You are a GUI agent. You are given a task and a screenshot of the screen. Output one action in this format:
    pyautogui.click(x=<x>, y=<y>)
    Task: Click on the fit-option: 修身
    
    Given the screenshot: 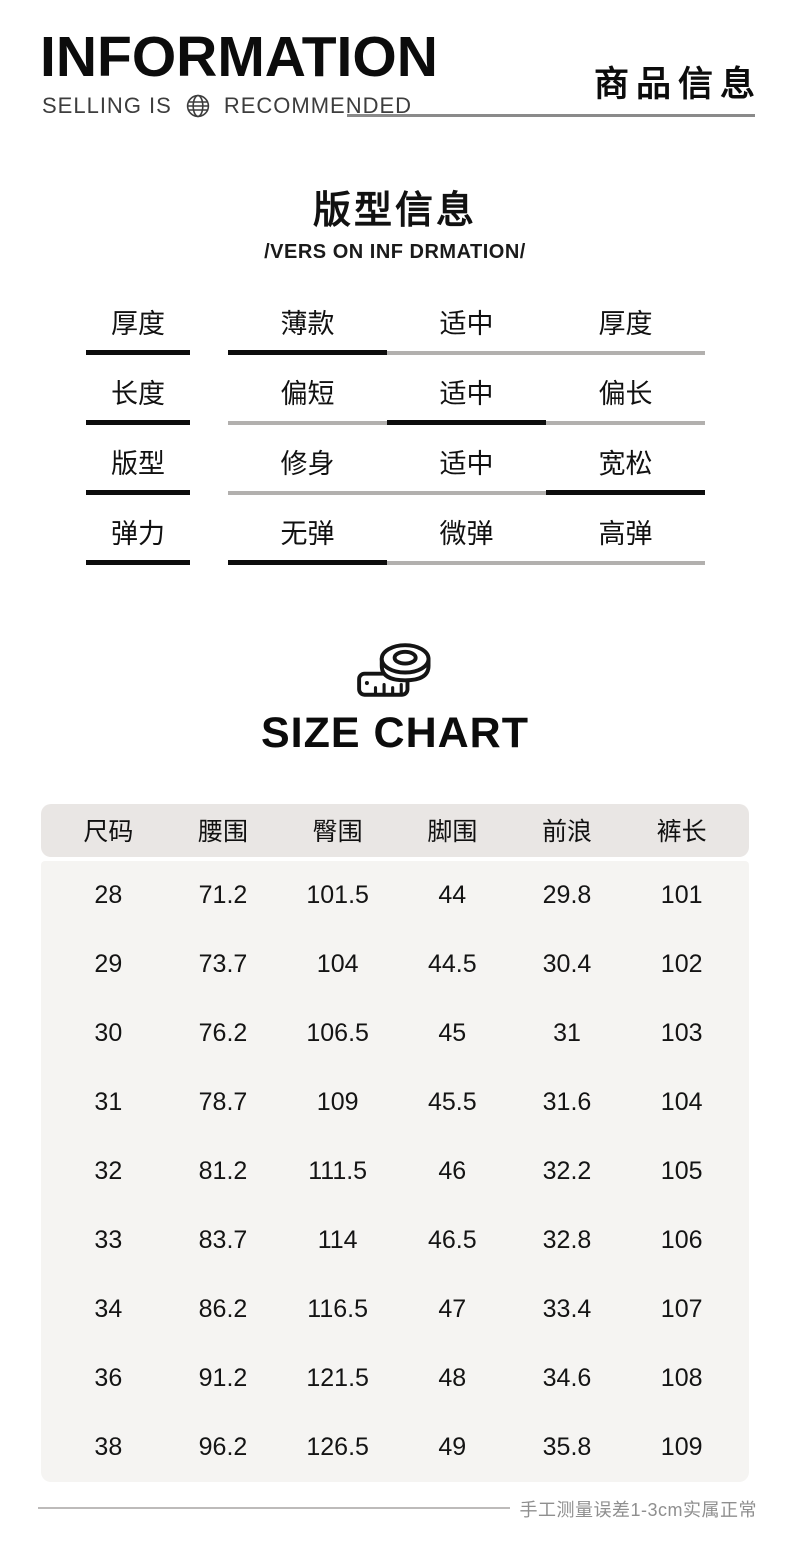 What is the action you would take?
    pyautogui.click(x=307, y=464)
    